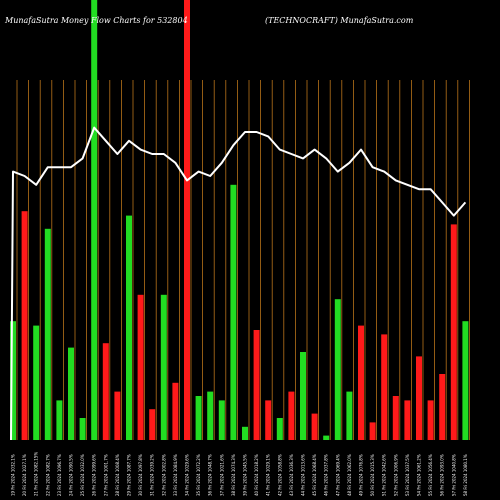 This screenshot has width=500, height=500. Describe the element at coordinates (140, 475) in the screenshot. I see `x-tick-label: 30 Fri 2024 1097.8%` at that location.